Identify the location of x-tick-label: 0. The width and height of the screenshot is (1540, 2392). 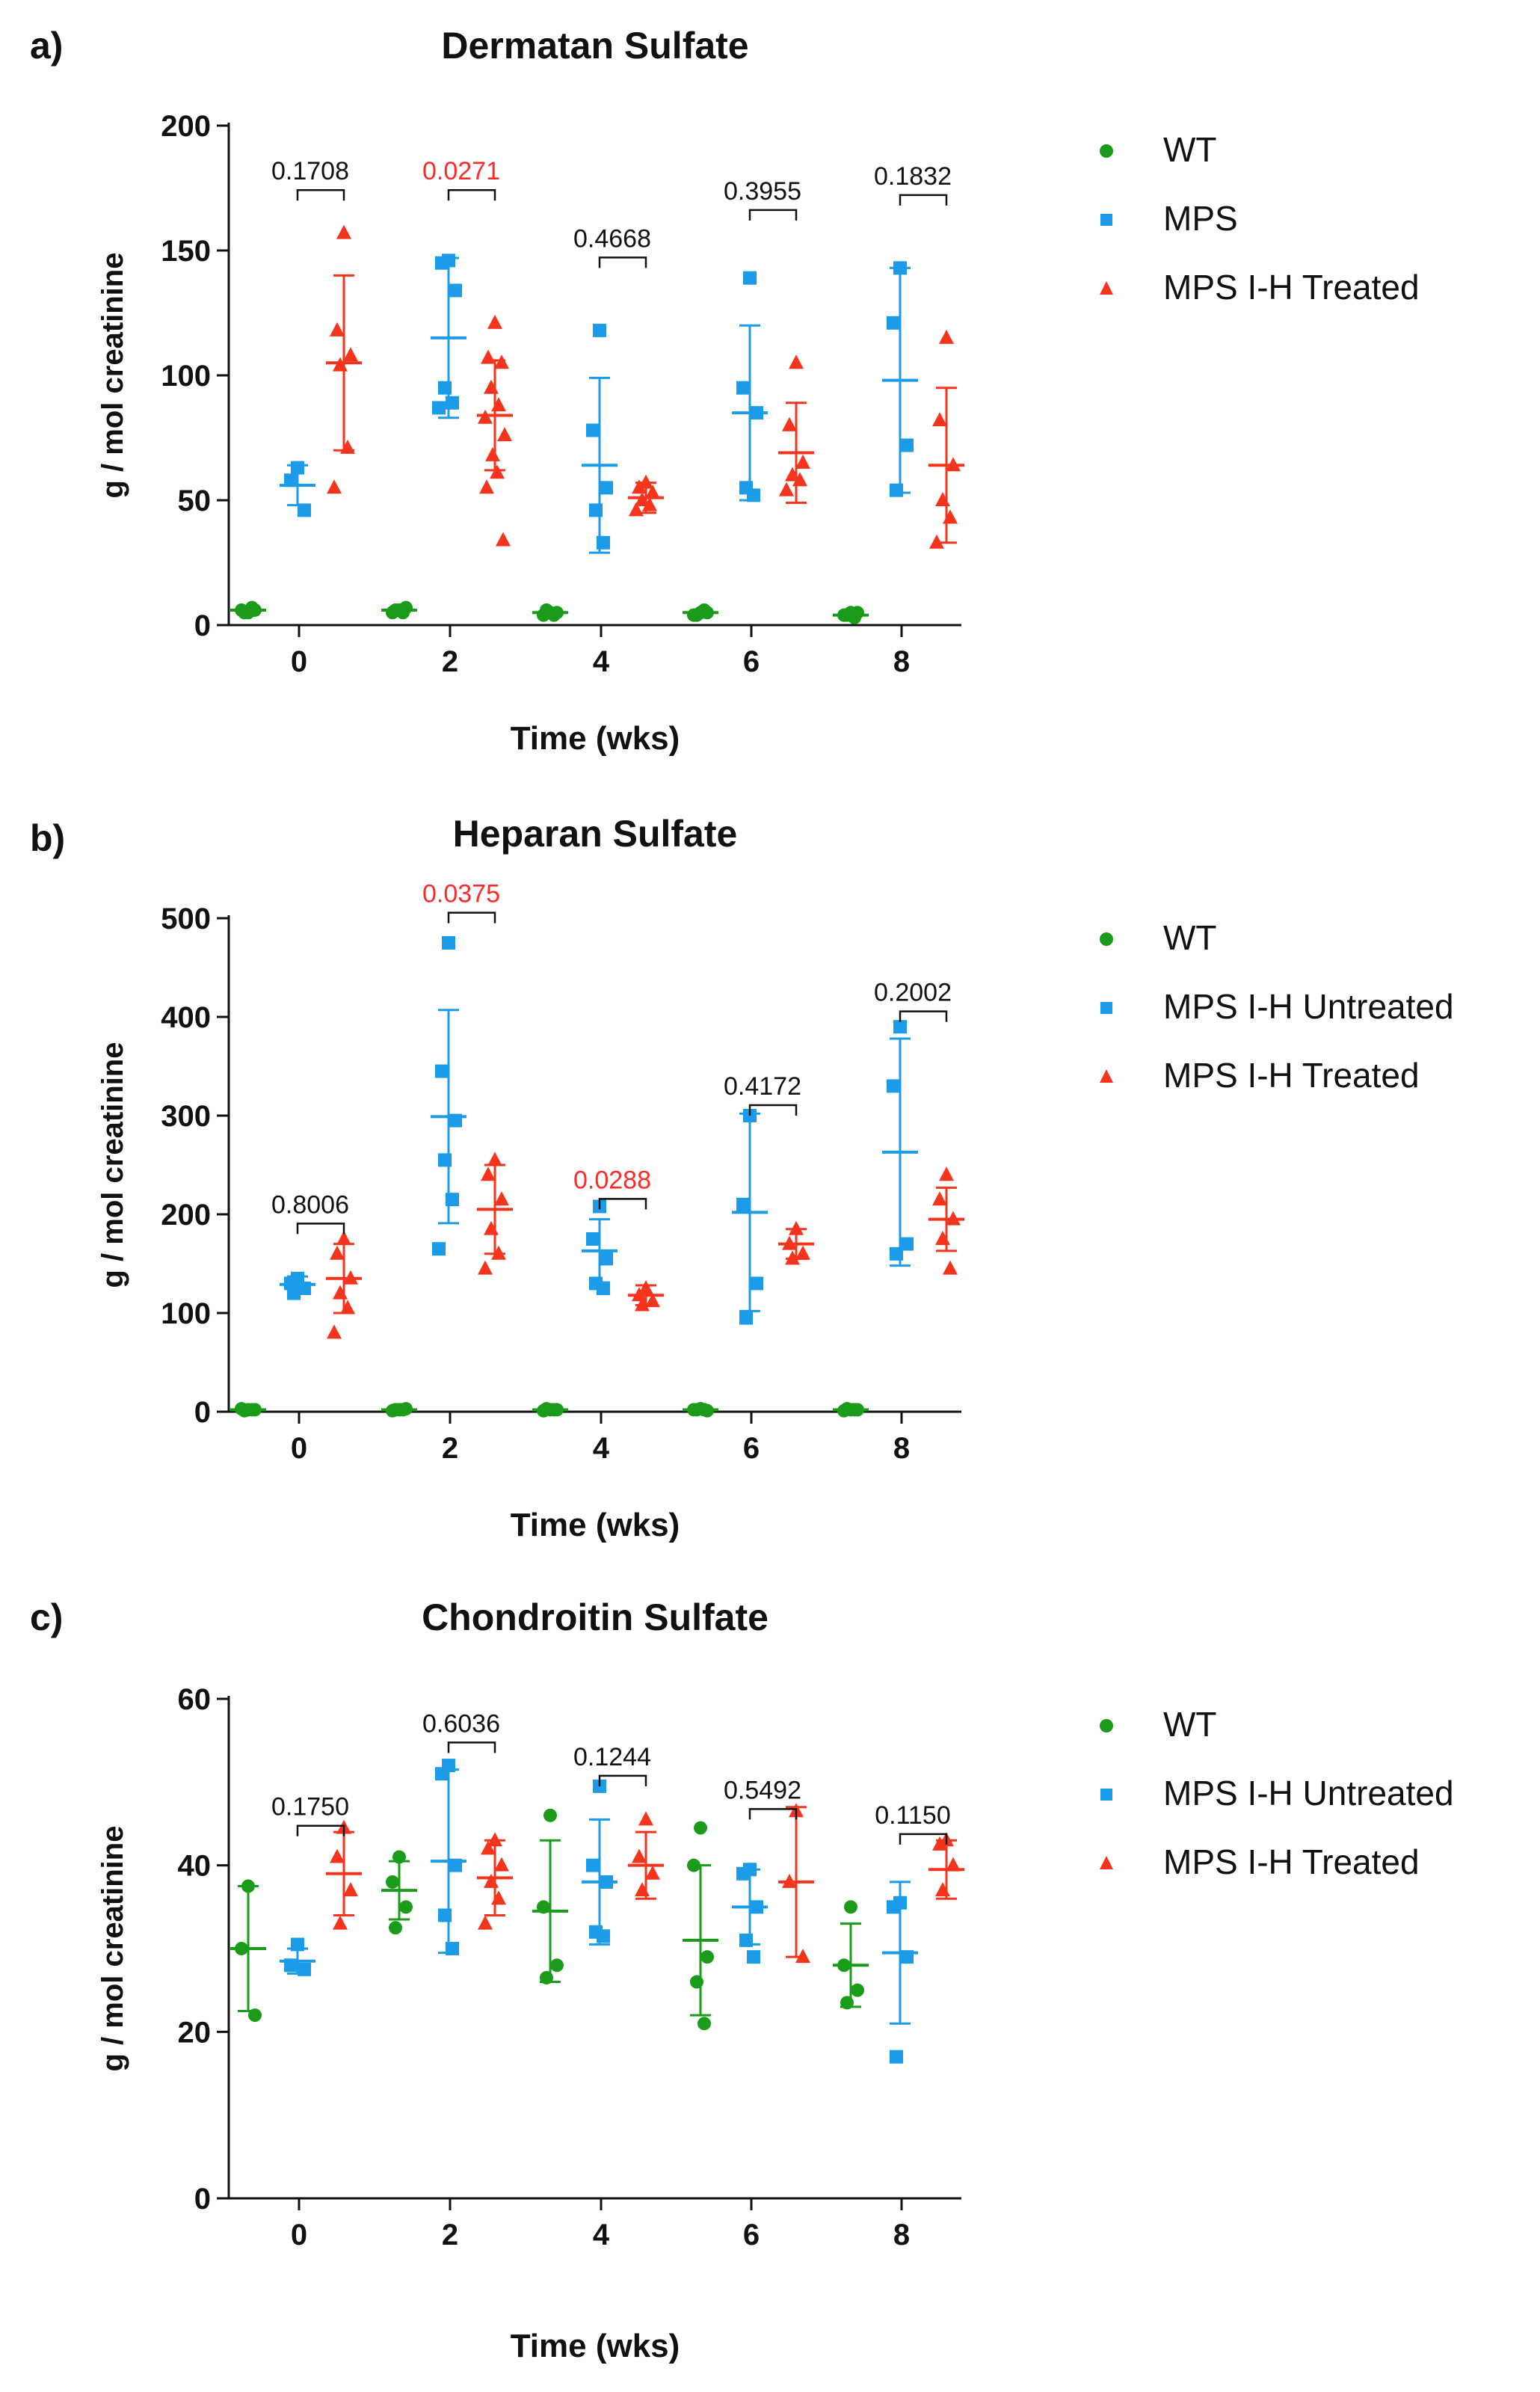
(299, 661).